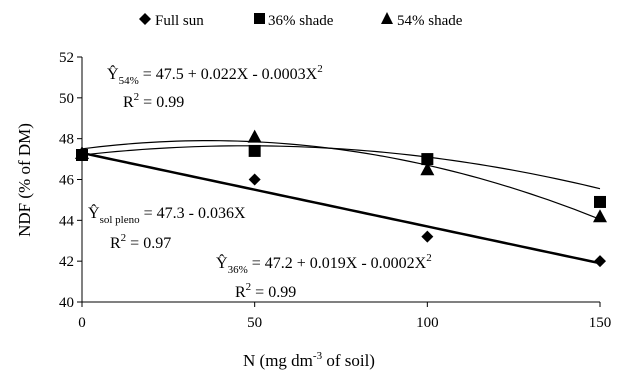  I want to click on equation-54-shade-sub: 54%, so click(129, 81).